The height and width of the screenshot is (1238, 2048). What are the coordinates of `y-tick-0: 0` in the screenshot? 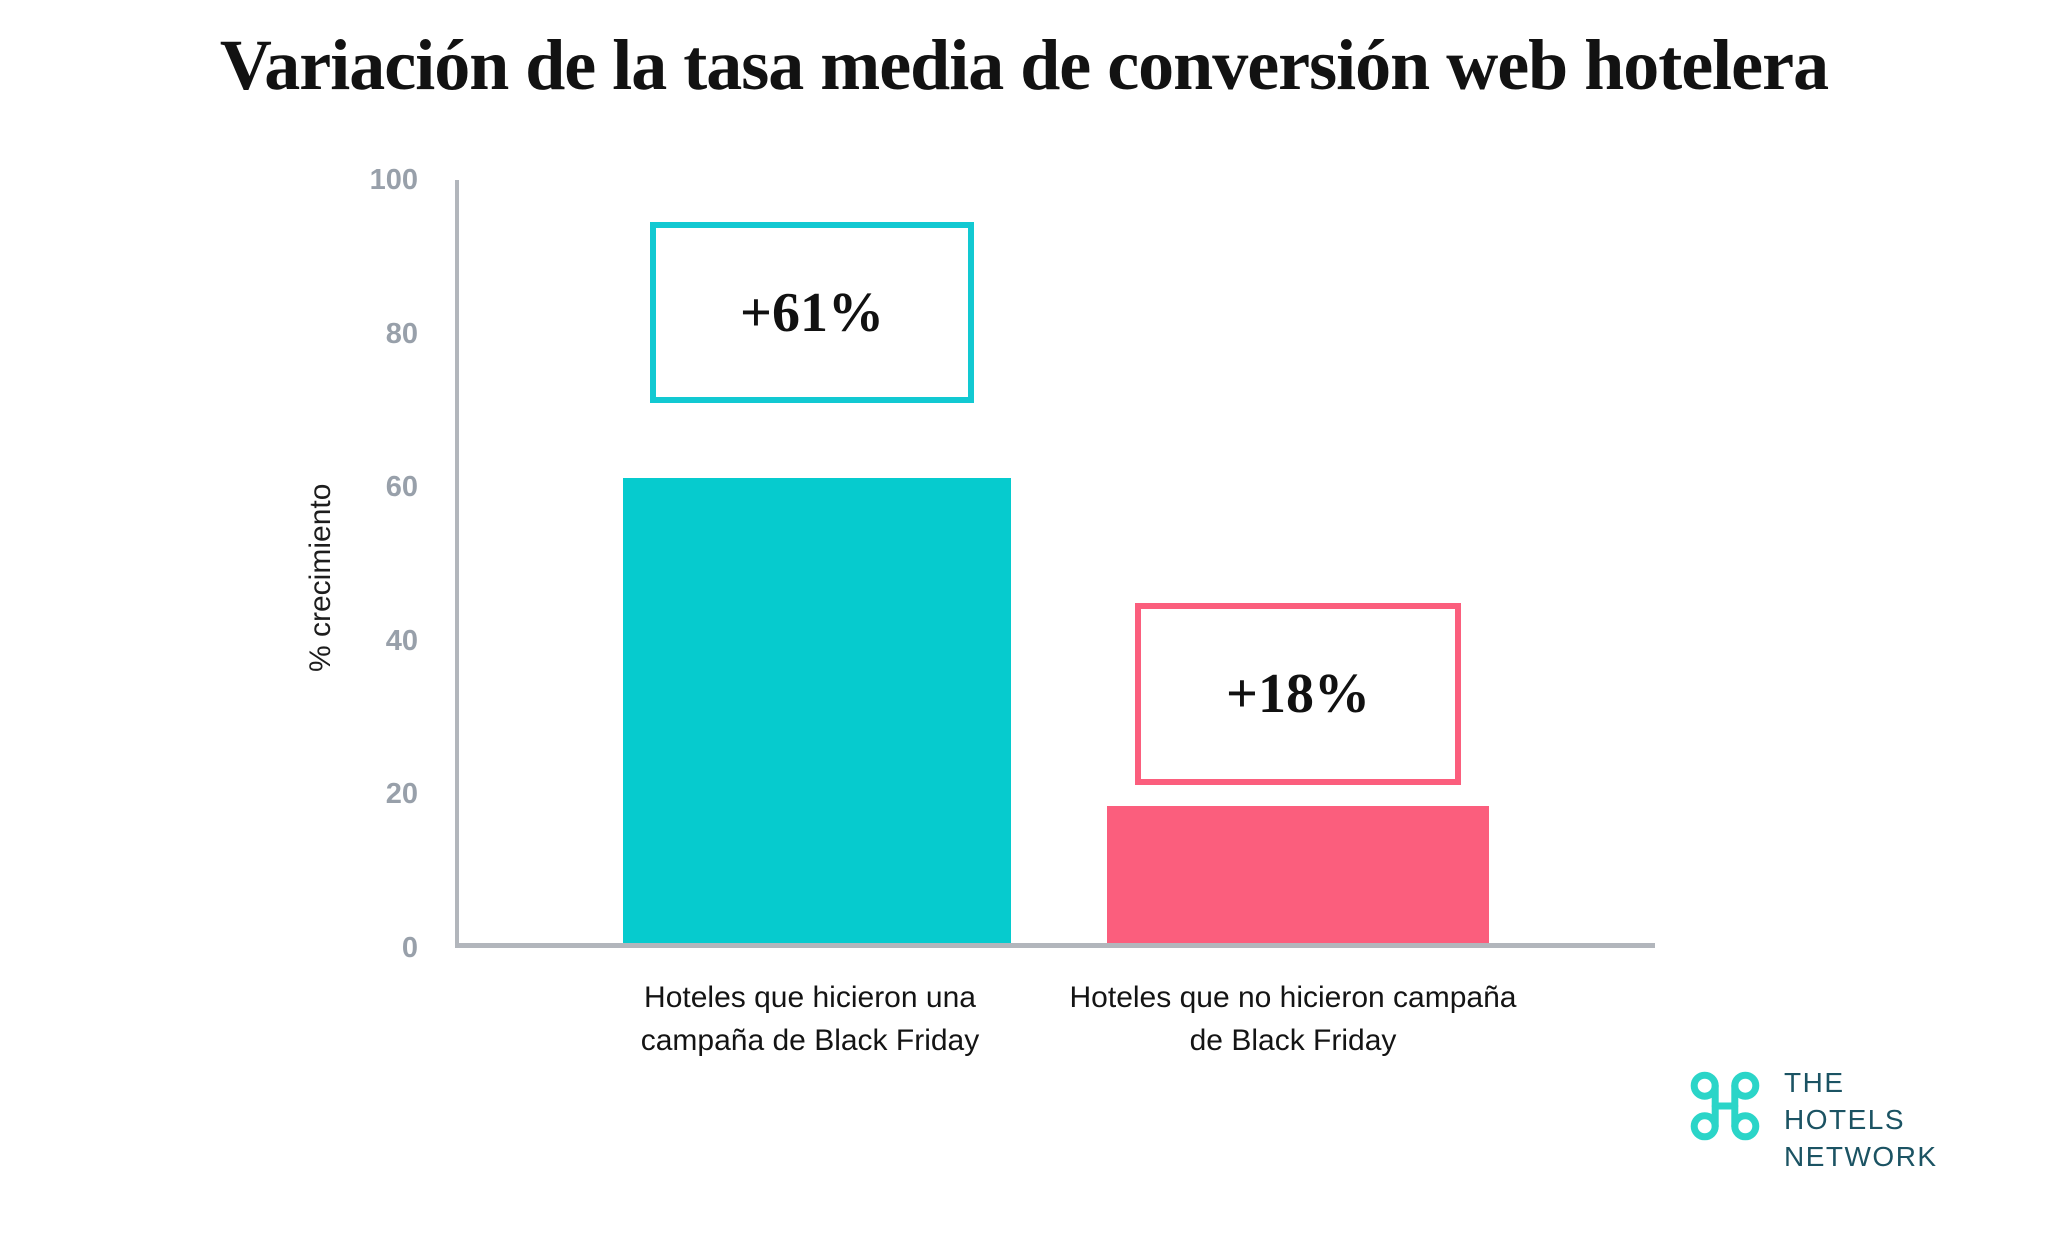 It's located at (409, 948).